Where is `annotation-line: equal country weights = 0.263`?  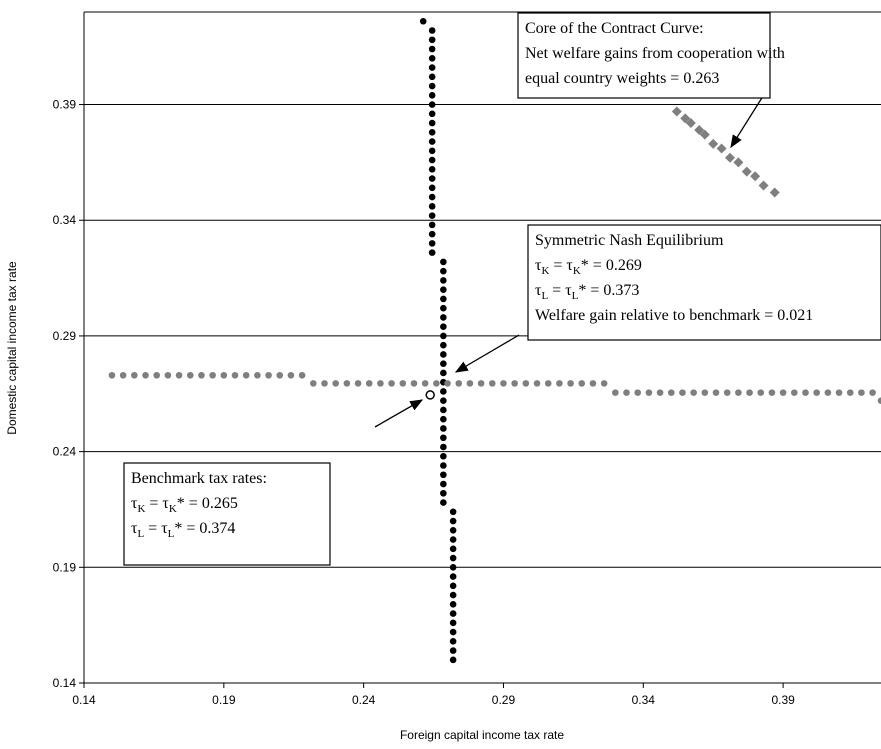 annotation-line: equal country weights = 0.263 is located at coordinates (622, 78).